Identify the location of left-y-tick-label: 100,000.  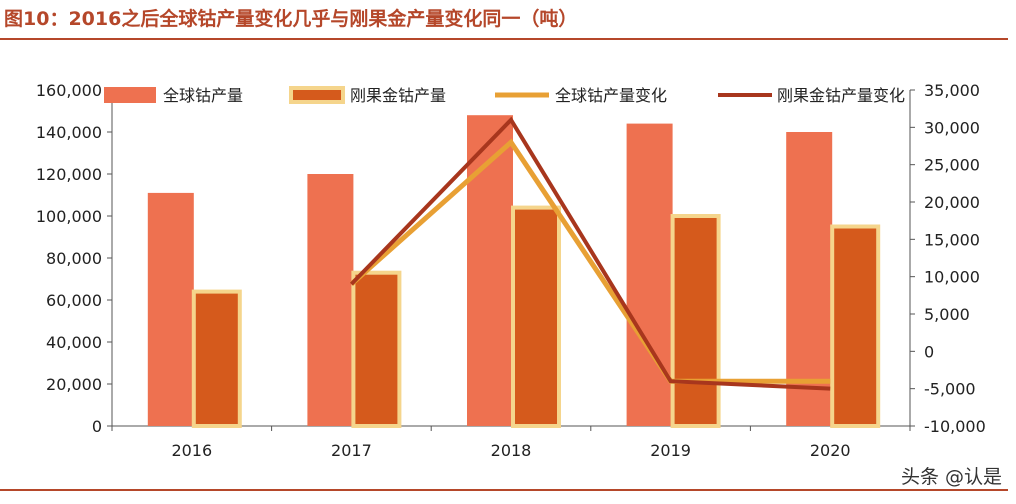
(69, 216).